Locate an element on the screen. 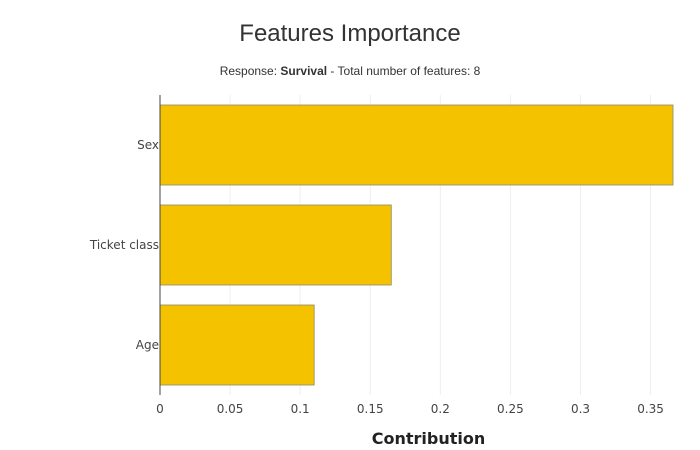 The height and width of the screenshot is (450, 700). subtitle-response: Survival is located at coordinates (304, 71).